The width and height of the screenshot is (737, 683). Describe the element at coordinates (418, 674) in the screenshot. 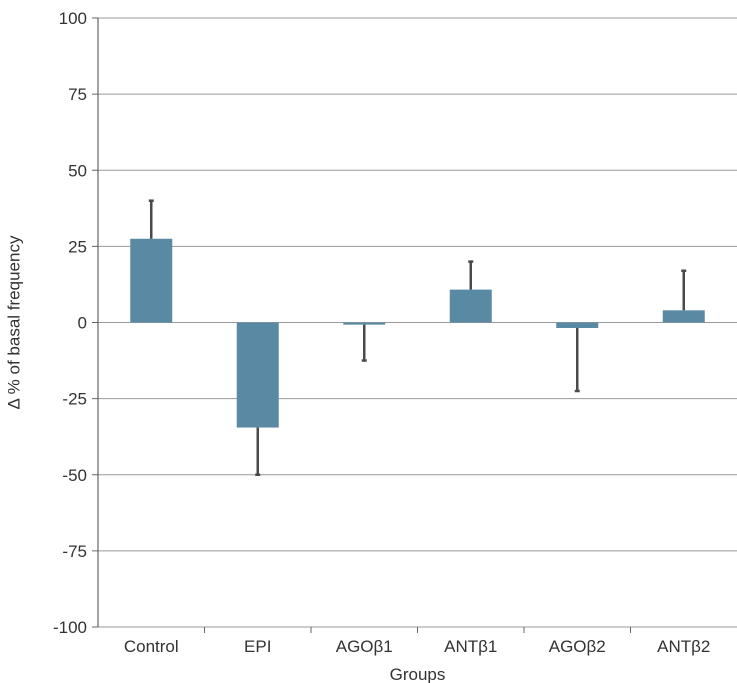

I see `x-axis-title: Groups` at that location.